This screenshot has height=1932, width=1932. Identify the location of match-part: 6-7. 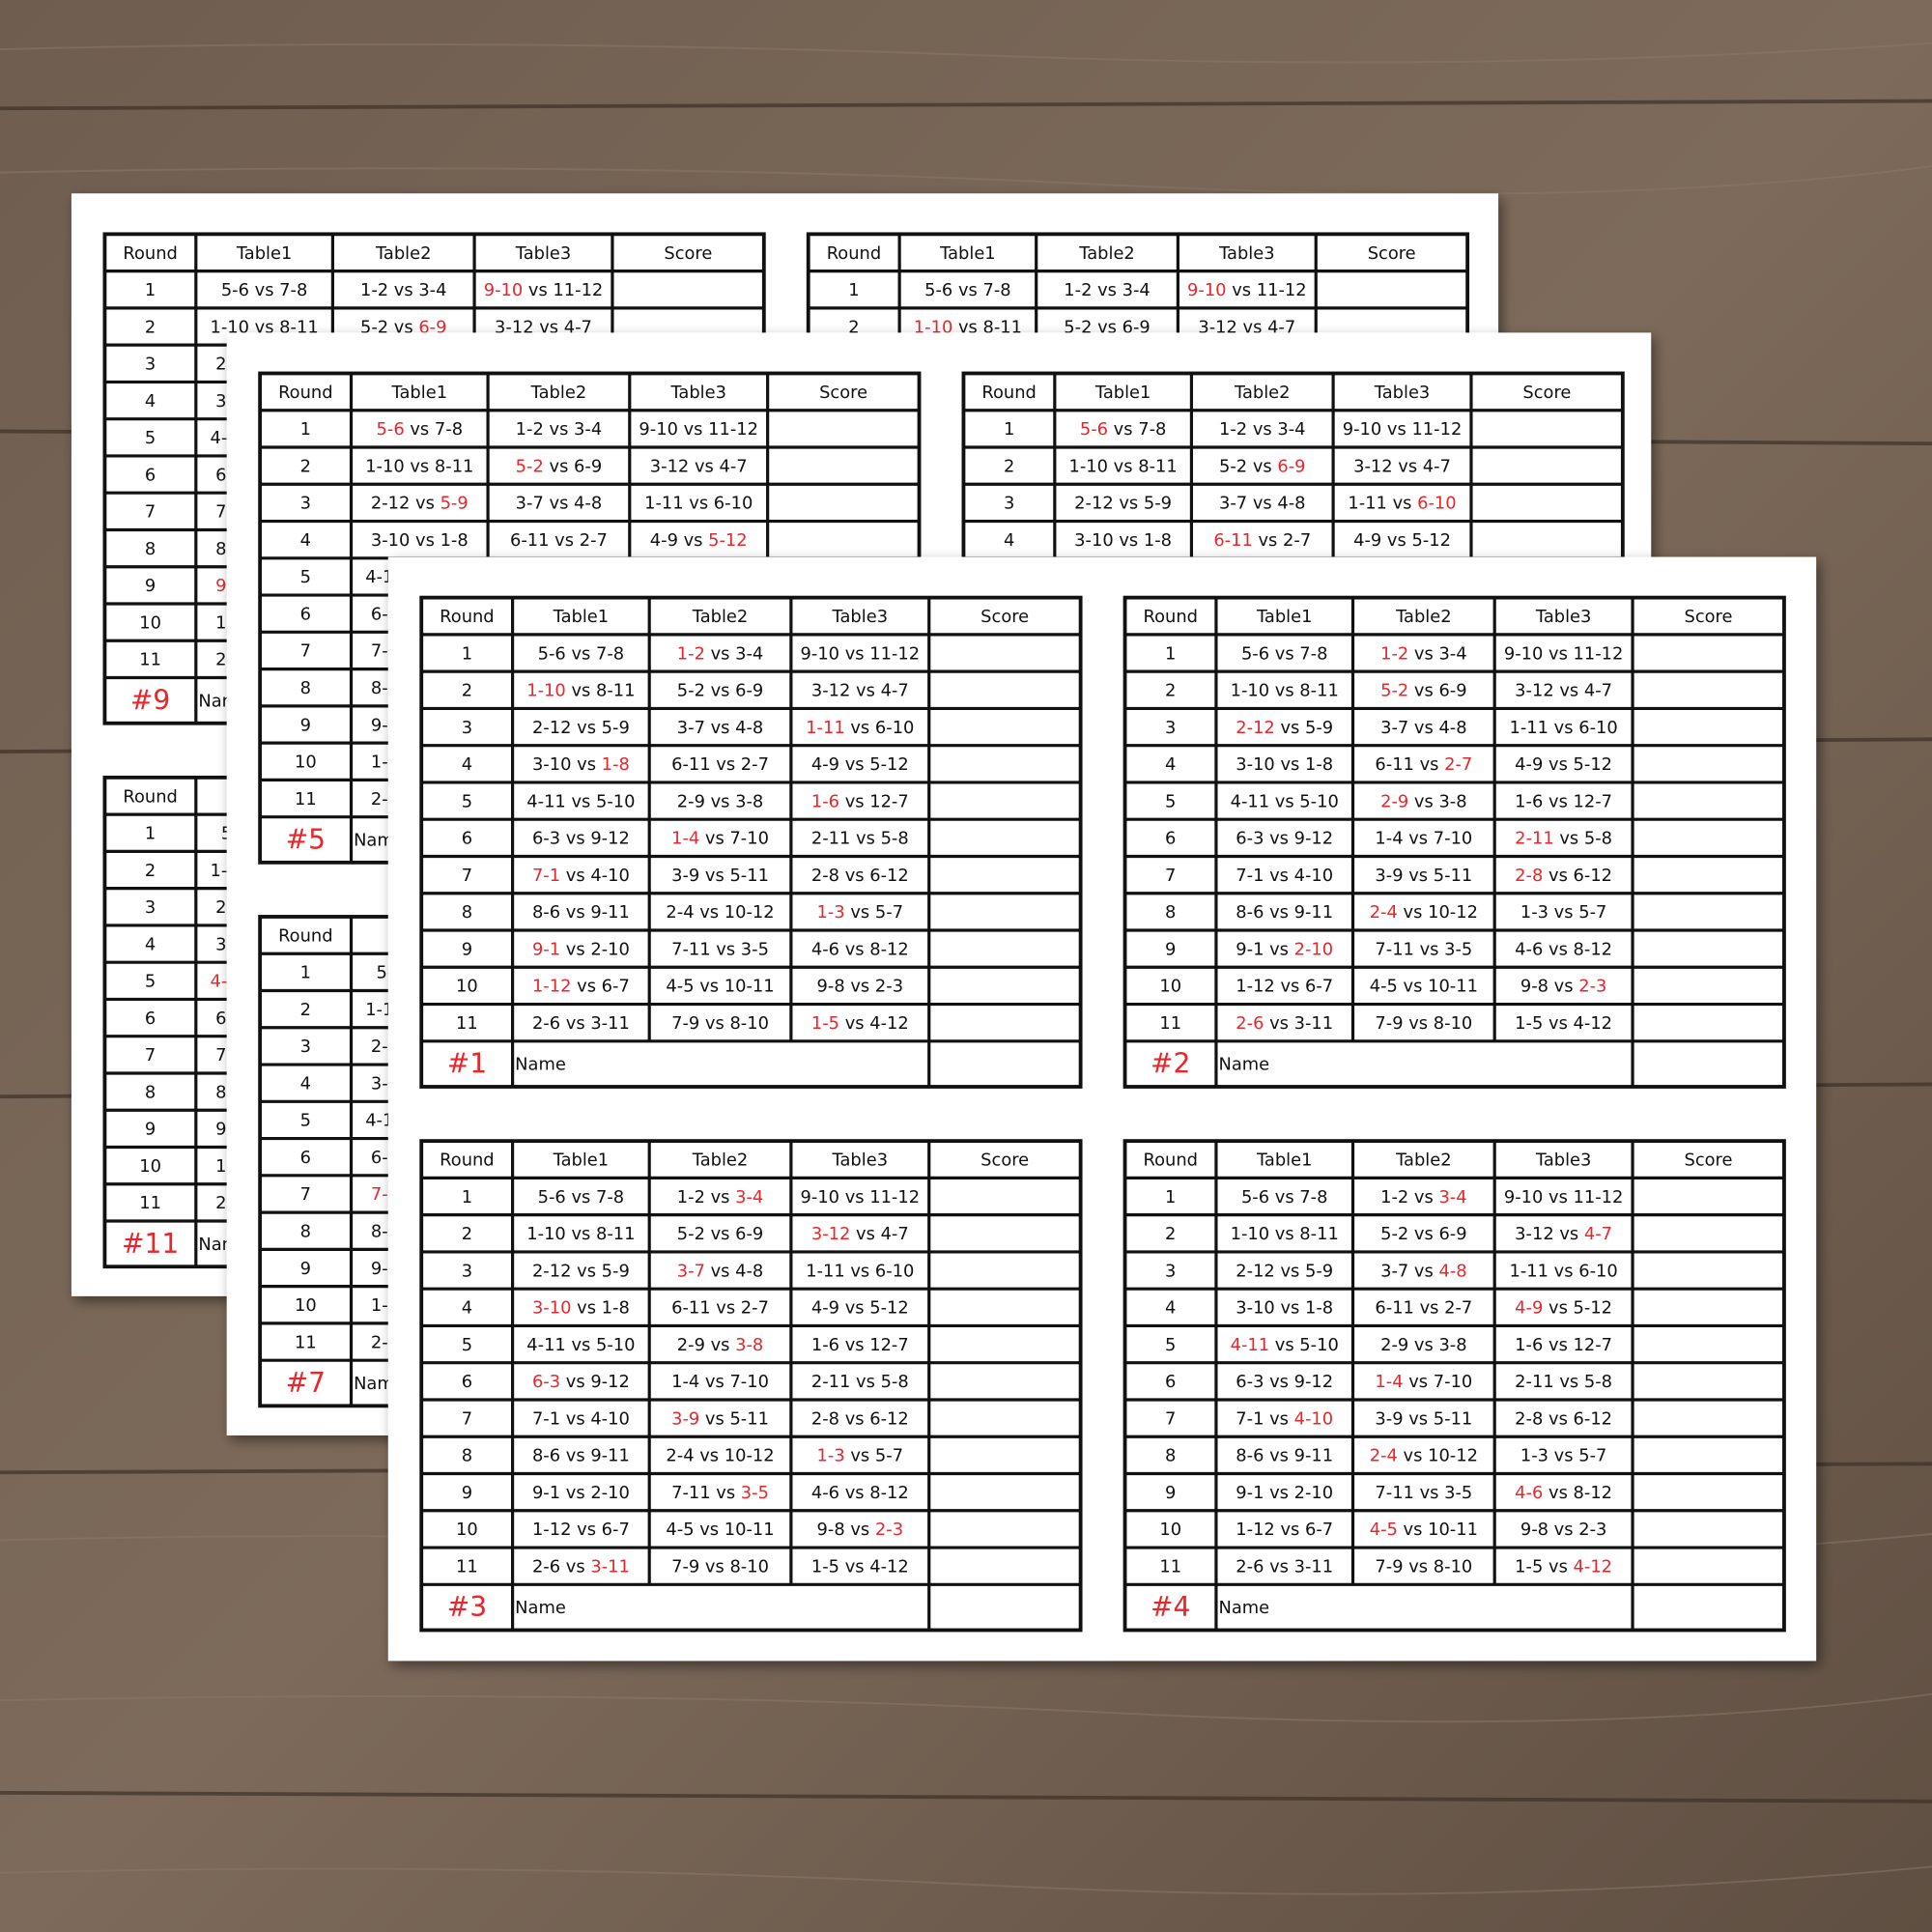
(616, 987).